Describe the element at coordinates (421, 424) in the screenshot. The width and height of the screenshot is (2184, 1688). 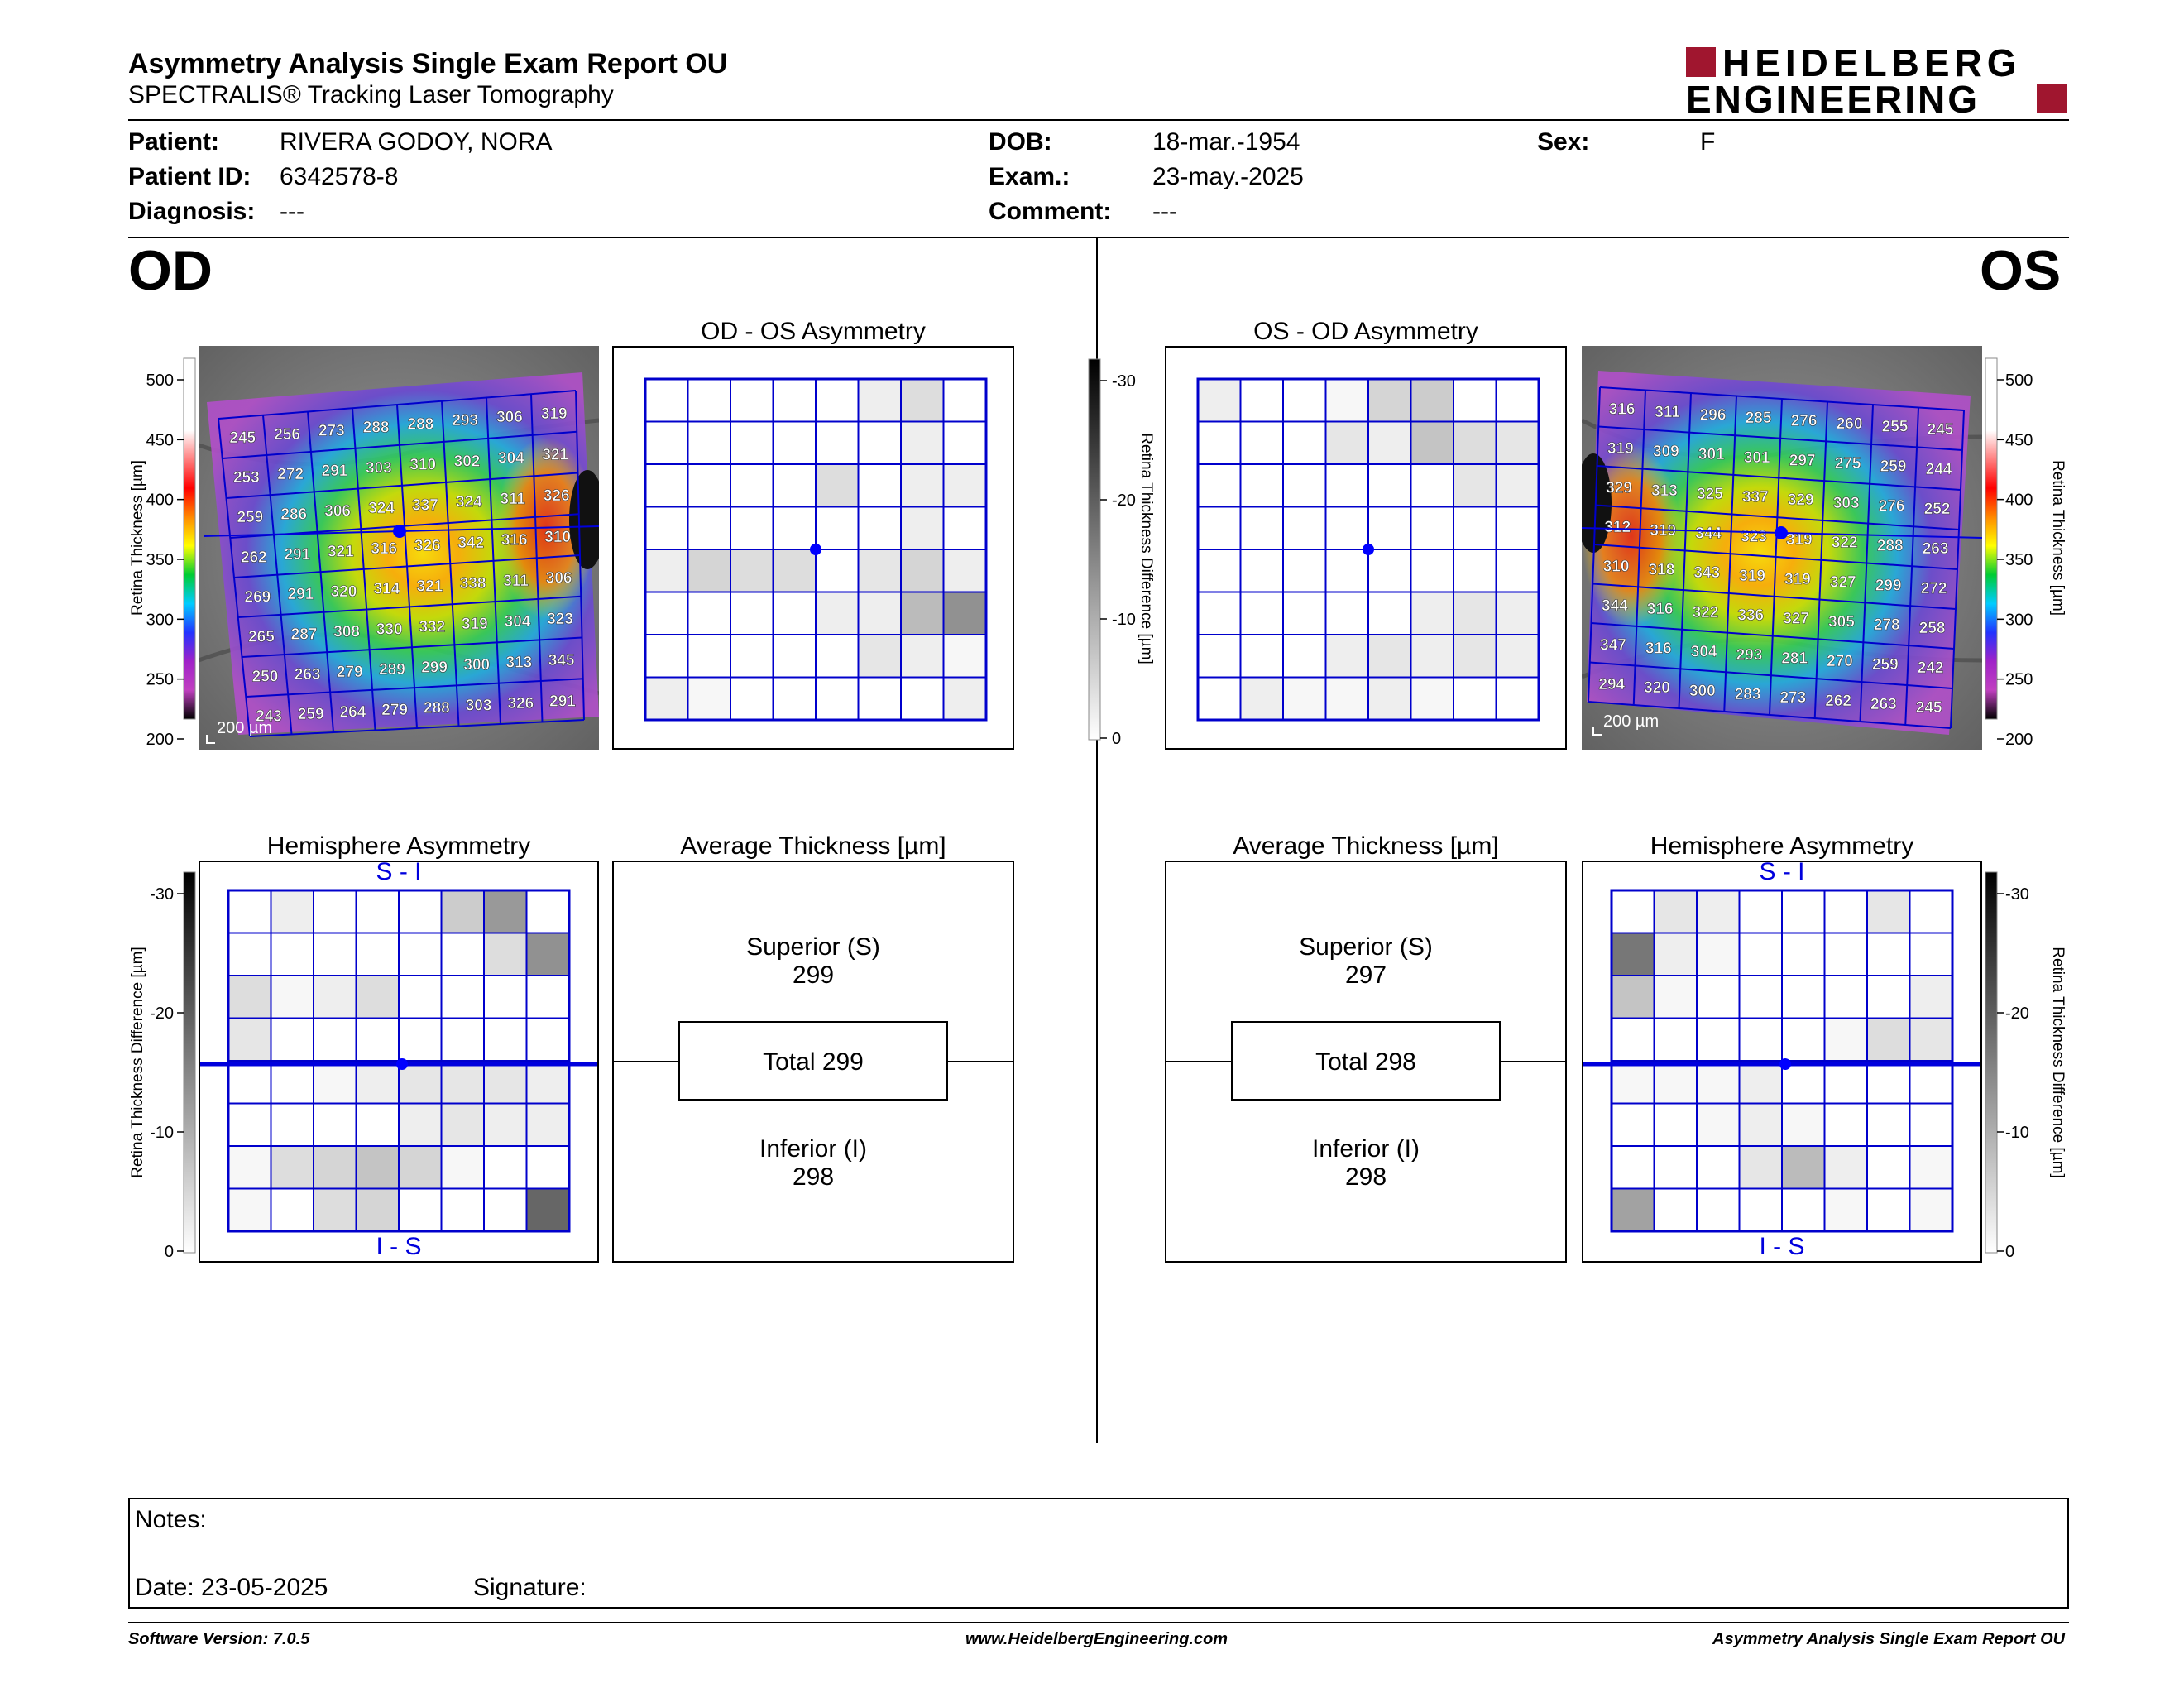
I see `thickness-value: 288` at that location.